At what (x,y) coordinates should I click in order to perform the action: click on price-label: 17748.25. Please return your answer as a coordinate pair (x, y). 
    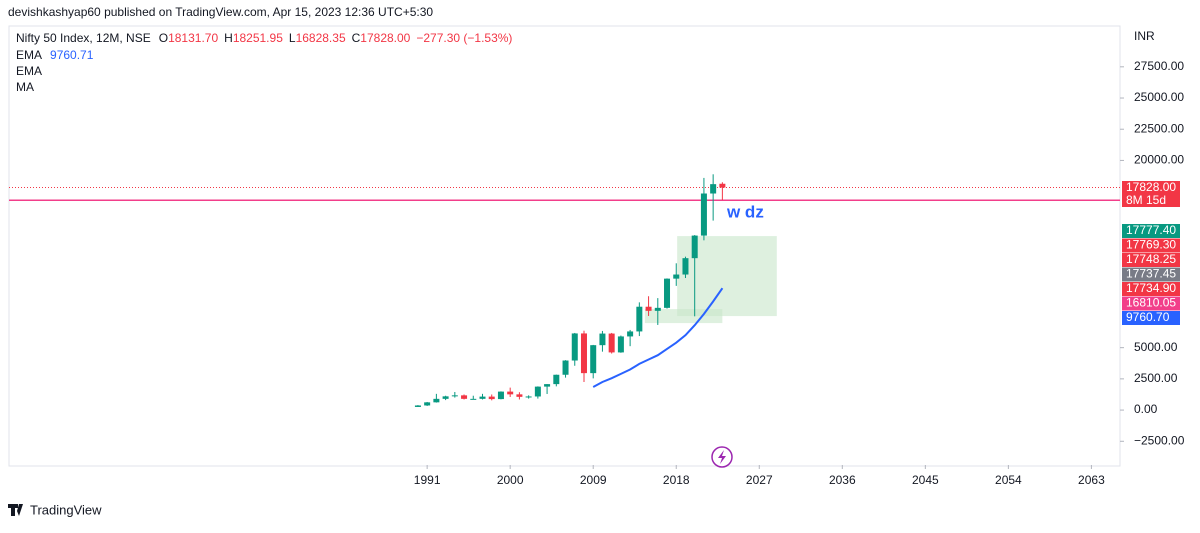
    Looking at the image, I should click on (1151, 259).